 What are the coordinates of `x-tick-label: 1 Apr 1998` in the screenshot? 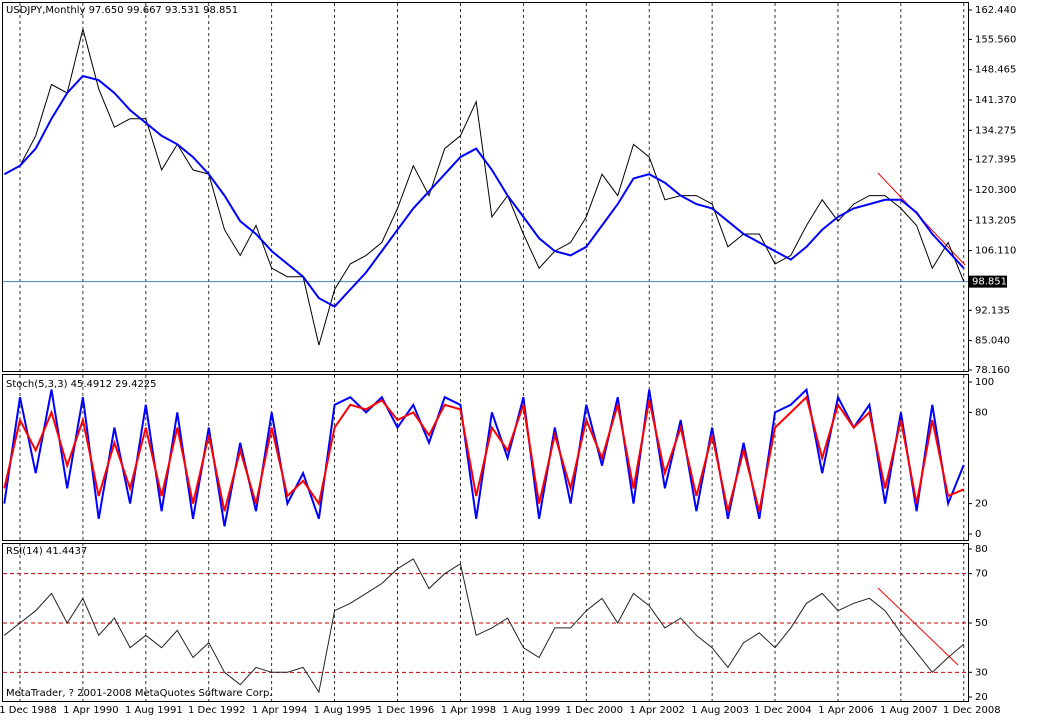 It's located at (468, 710).